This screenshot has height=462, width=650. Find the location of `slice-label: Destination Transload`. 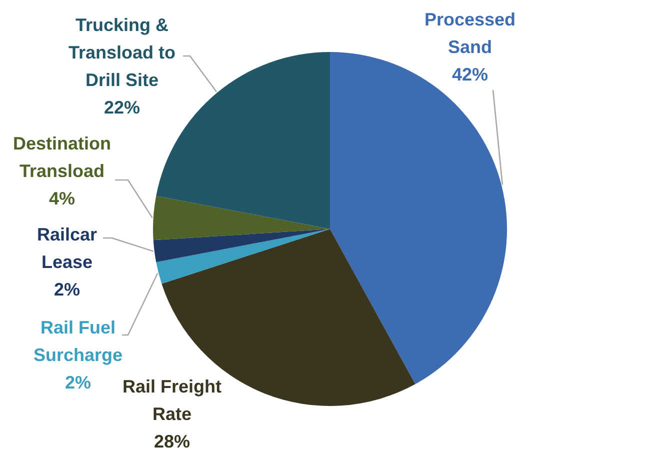

slice-label: Destination Transload is located at coordinates (62, 157).